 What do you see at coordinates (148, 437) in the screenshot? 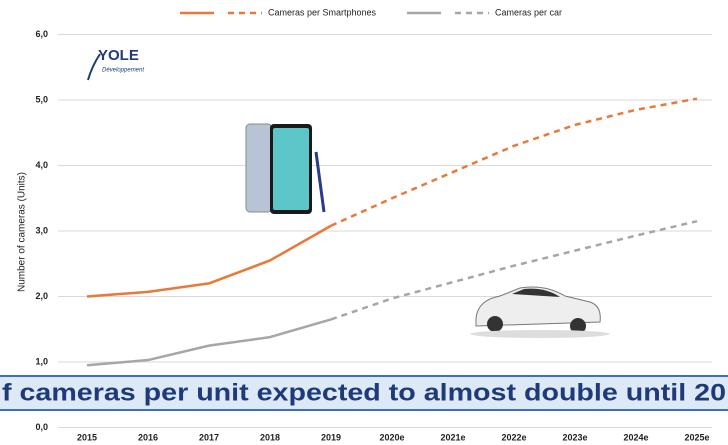
I see `x-tick-label: 2016` at bounding box center [148, 437].